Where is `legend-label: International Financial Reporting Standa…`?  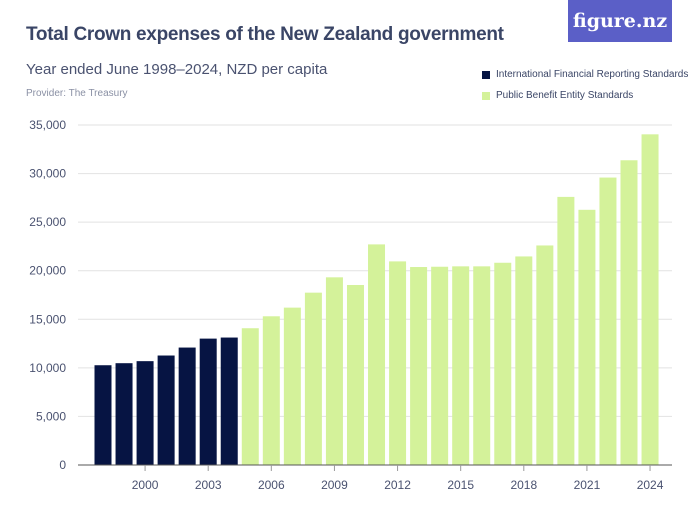 legend-label: International Financial Reporting Standa… is located at coordinates (592, 74).